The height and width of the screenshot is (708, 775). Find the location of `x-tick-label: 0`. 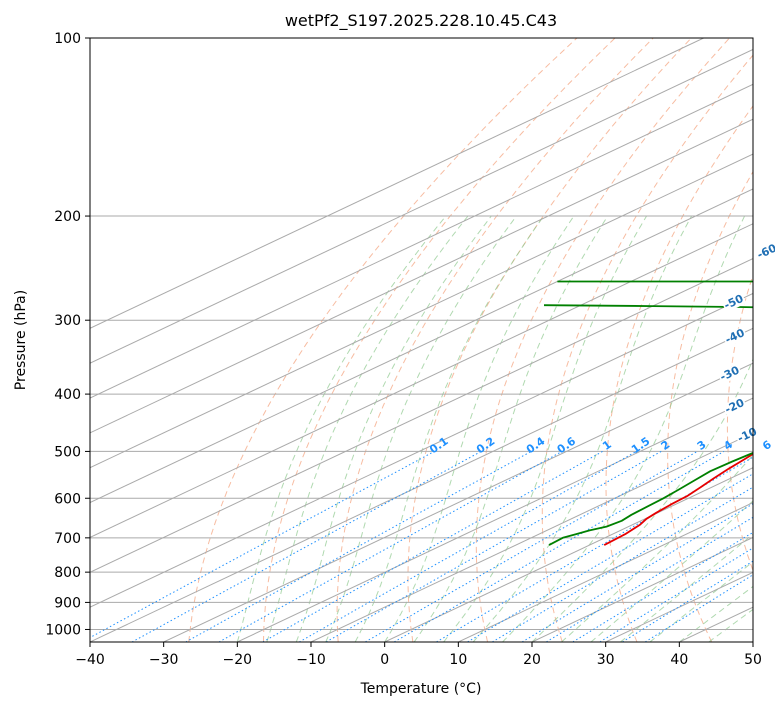

x-tick-label: 0 is located at coordinates (384, 660).